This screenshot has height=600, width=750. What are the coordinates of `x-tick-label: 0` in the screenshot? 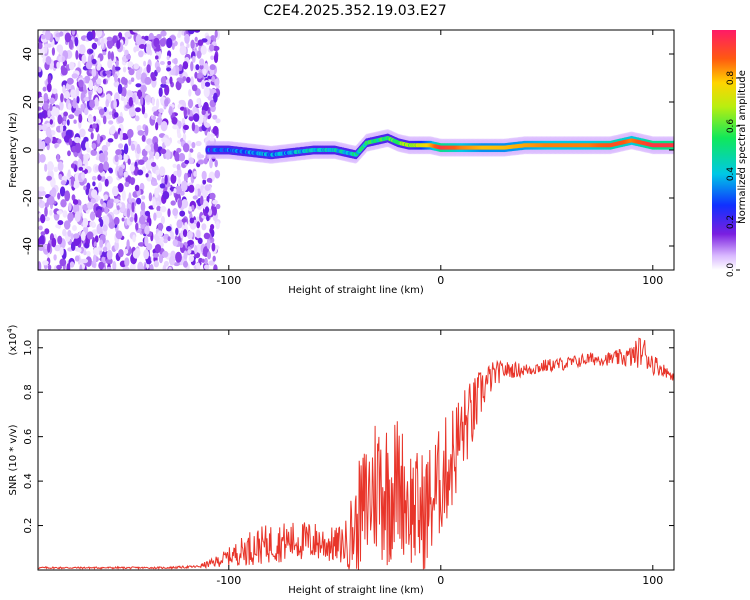 It's located at (440, 280).